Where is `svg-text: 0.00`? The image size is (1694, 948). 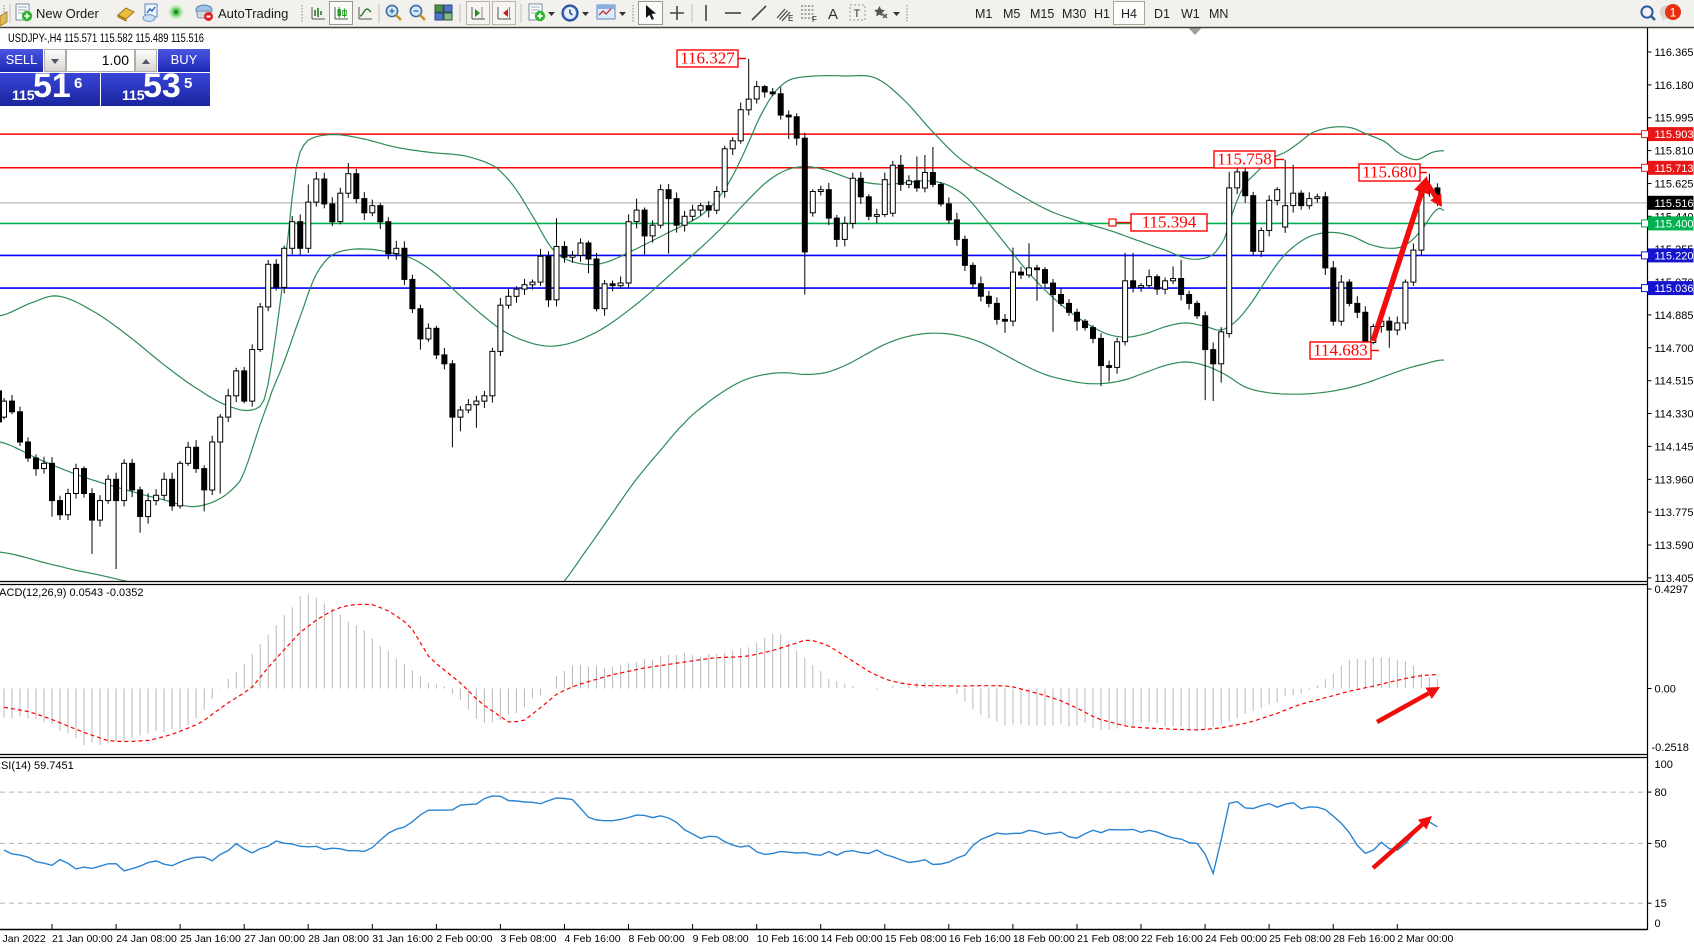 svg-text: 0.00 is located at coordinates (1665, 690).